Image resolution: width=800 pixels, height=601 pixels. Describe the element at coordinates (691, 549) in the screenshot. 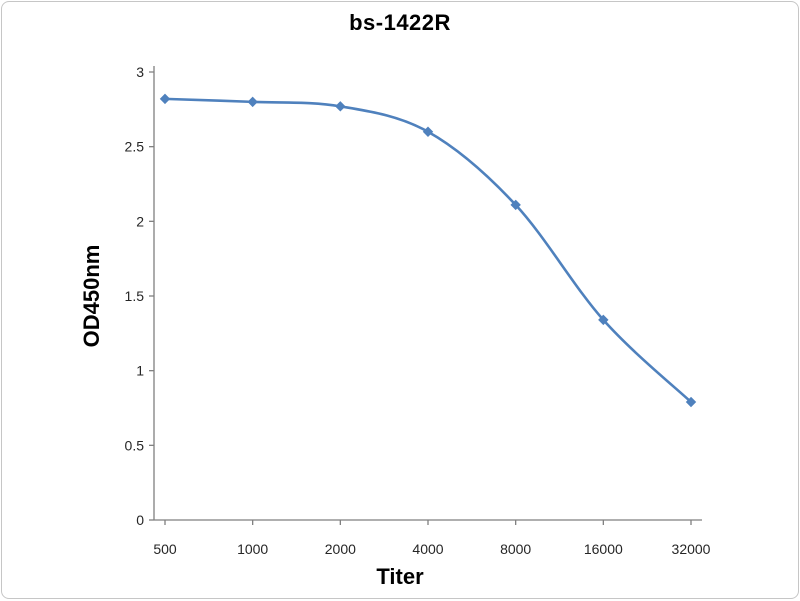

I see `x-tick-label: 32000` at that location.